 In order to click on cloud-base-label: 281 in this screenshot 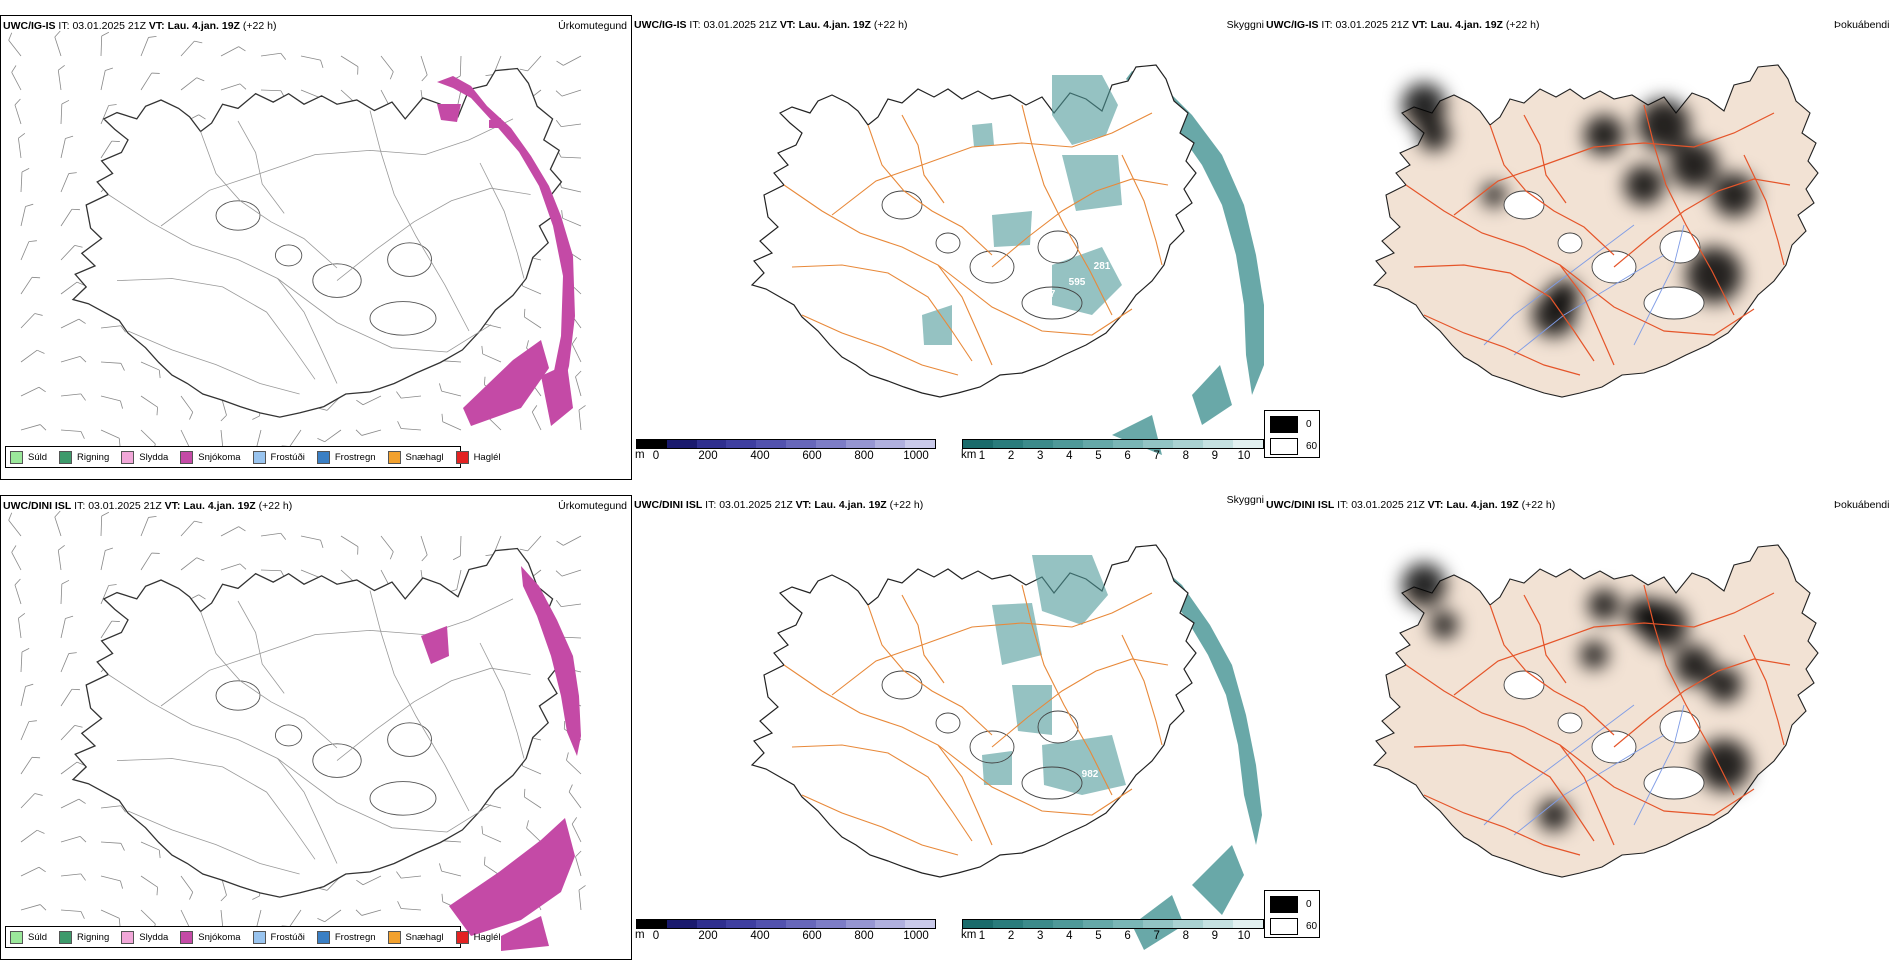, I will do `click(1102, 266)`.